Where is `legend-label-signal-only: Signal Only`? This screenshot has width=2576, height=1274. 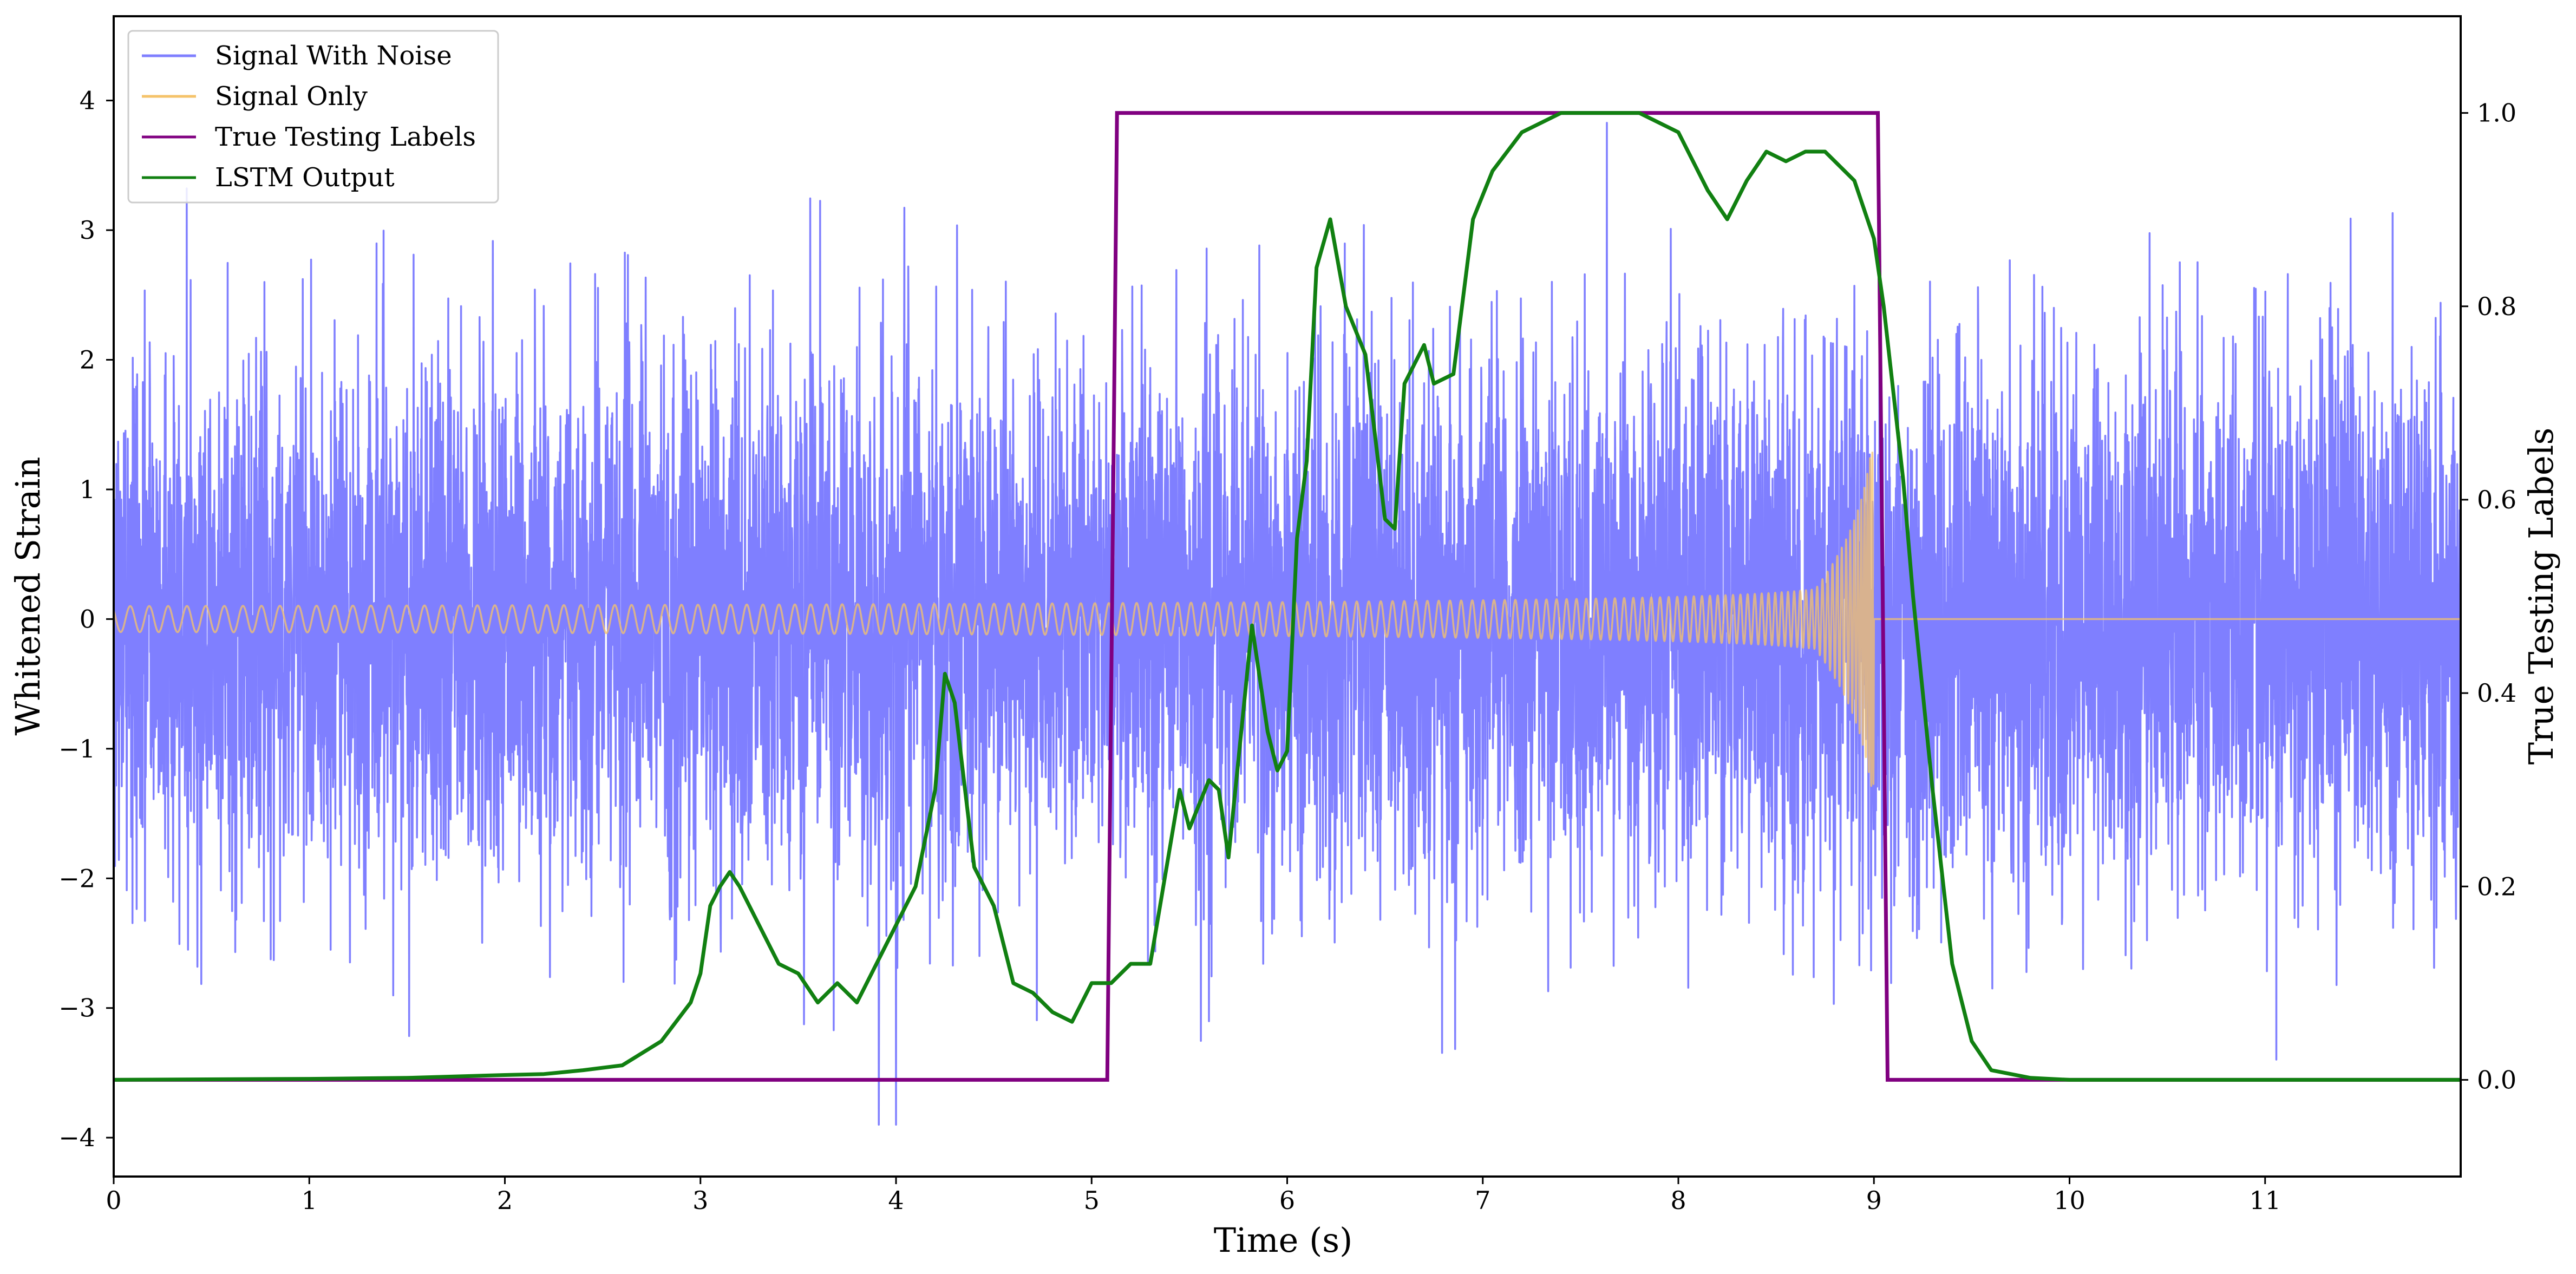 legend-label-signal-only: Signal Only is located at coordinates (291, 96).